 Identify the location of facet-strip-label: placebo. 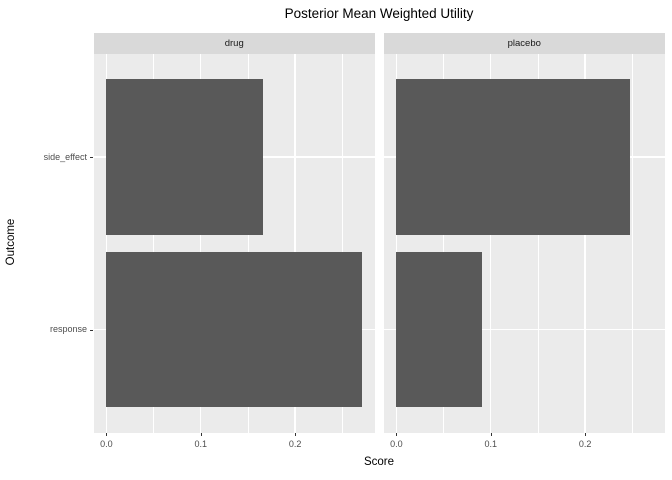
(524, 43).